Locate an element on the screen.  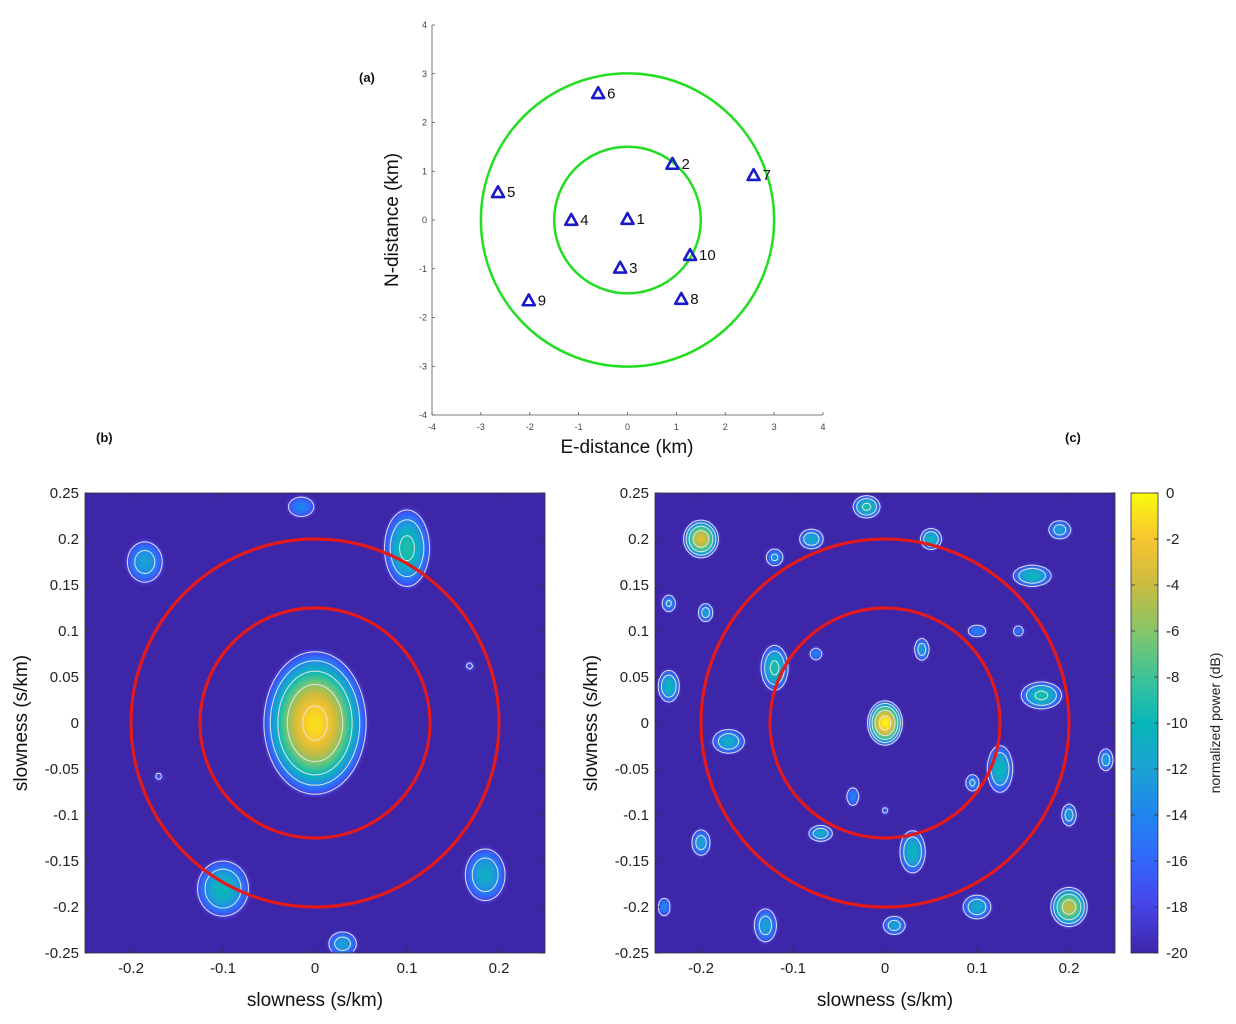
panel-c-y-tick-label: 0.1 is located at coordinates (638, 631).